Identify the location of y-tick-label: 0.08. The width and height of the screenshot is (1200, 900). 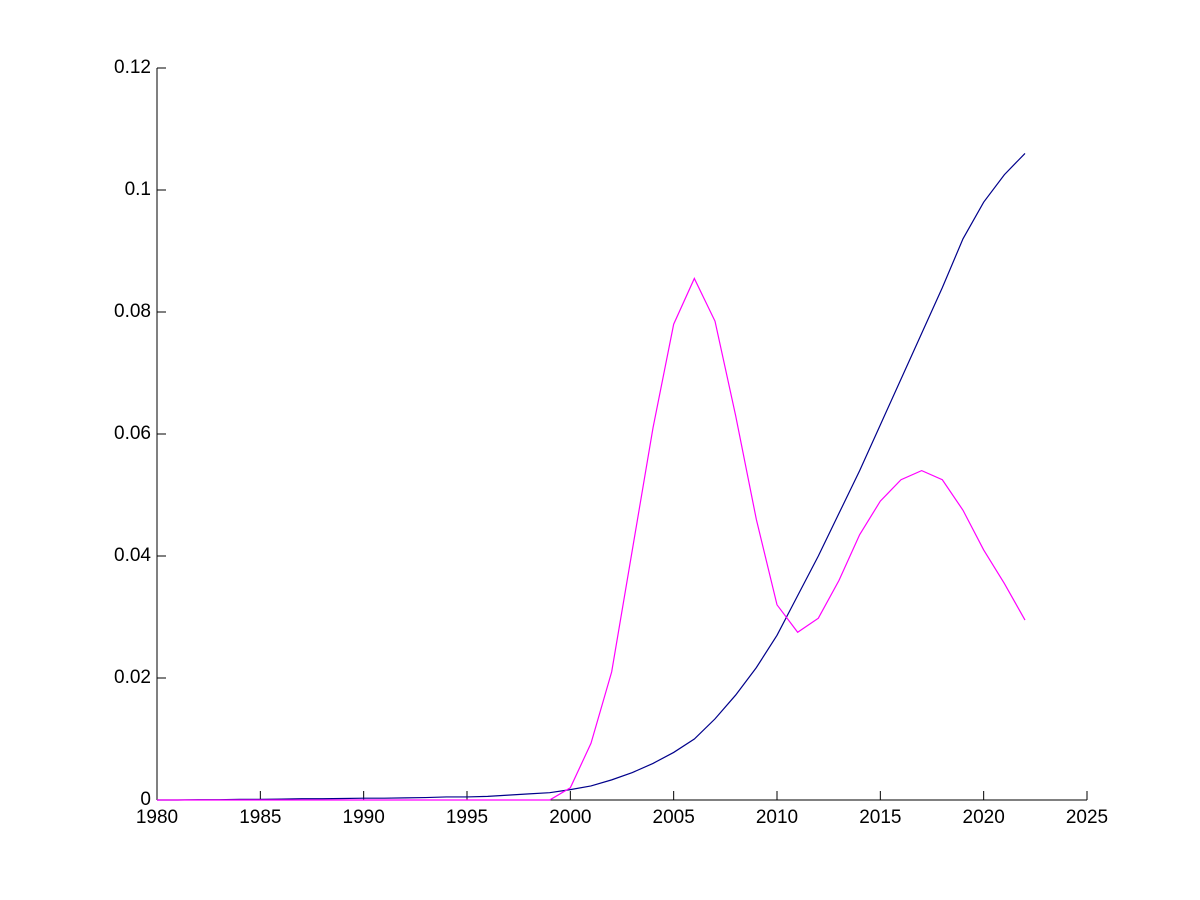
(132, 311).